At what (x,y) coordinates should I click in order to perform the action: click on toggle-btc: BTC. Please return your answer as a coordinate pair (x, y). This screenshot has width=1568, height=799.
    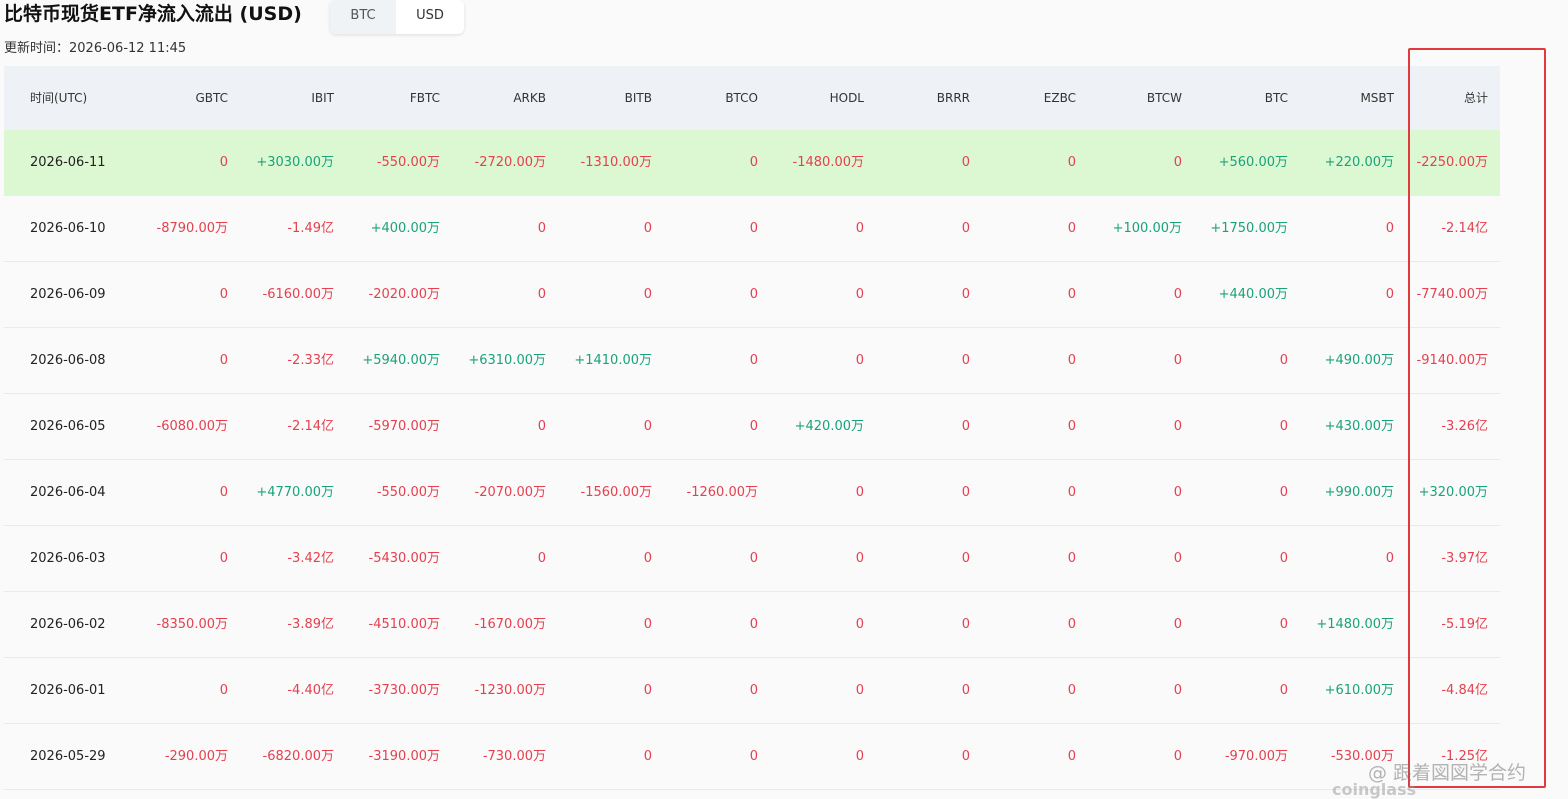
    Looking at the image, I should click on (363, 17).